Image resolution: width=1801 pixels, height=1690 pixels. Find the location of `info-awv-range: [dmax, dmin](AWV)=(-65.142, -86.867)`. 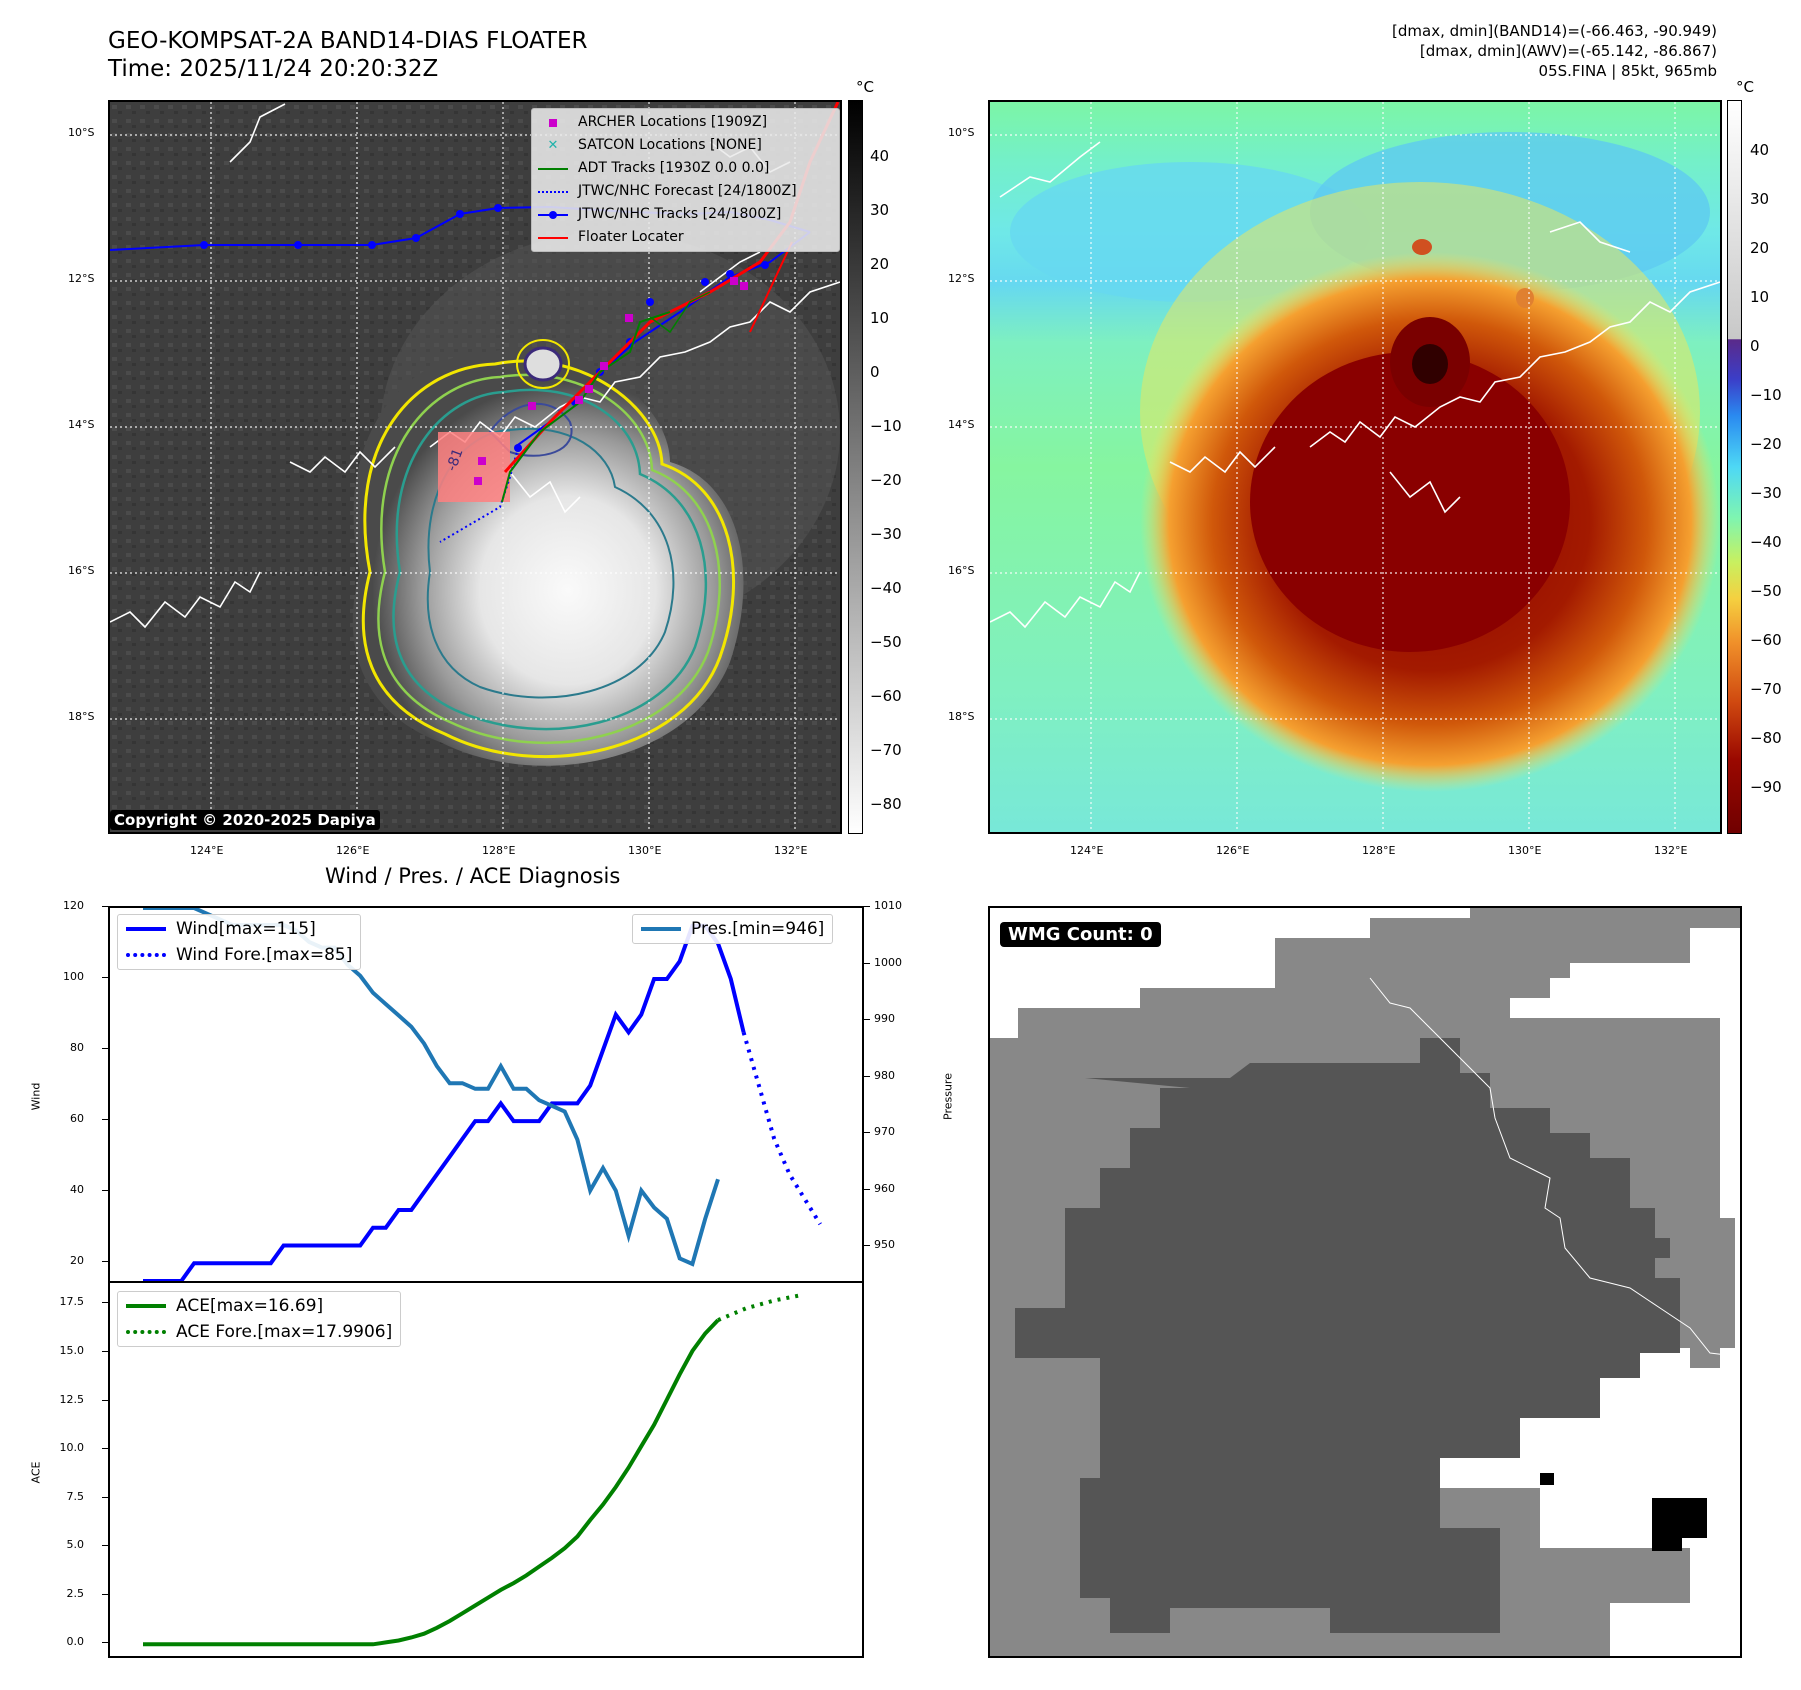

info-awv-range: [dmax, dmin](AWV)=(-65.142, -86.867) is located at coordinates (1568, 51).